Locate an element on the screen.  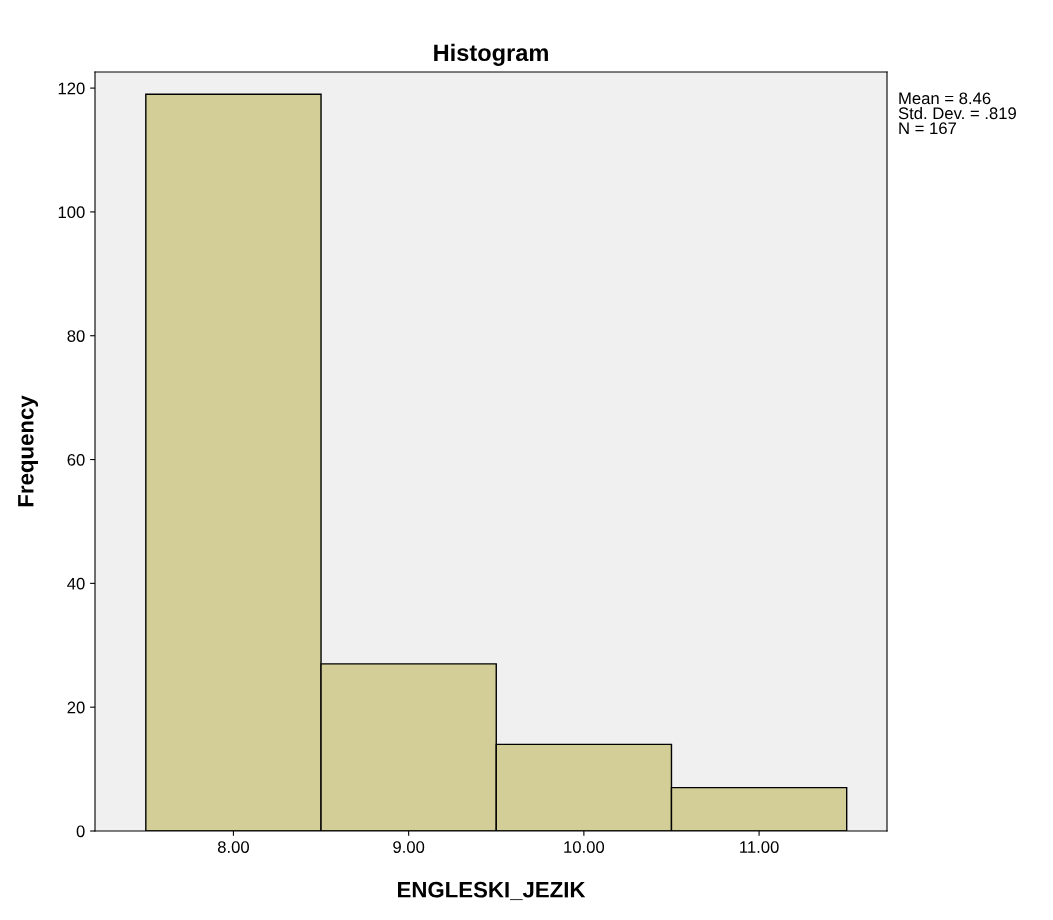
chart-title: Histogram is located at coordinates (491, 54).